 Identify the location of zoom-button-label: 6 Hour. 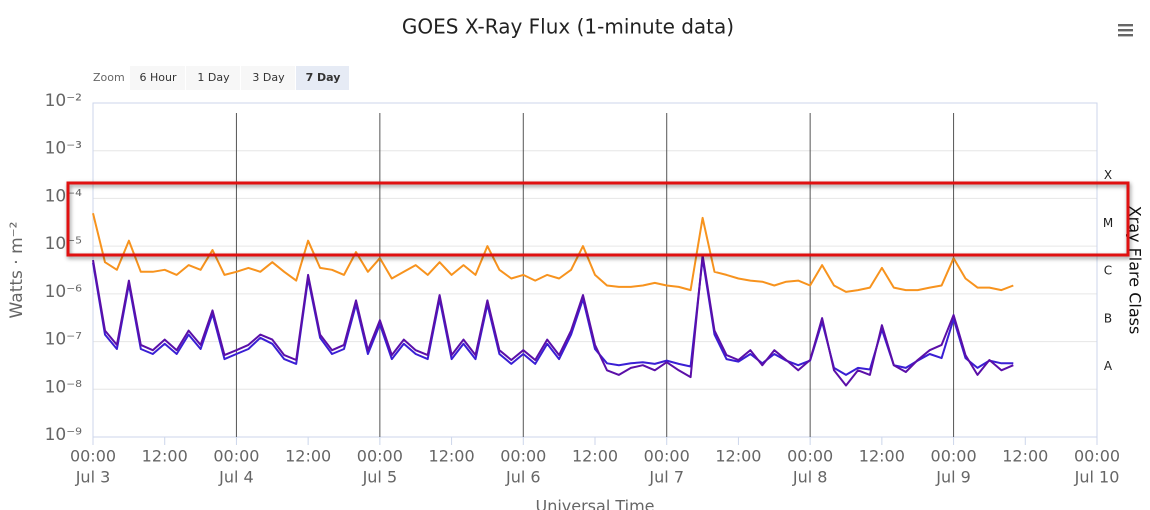
(158, 77).